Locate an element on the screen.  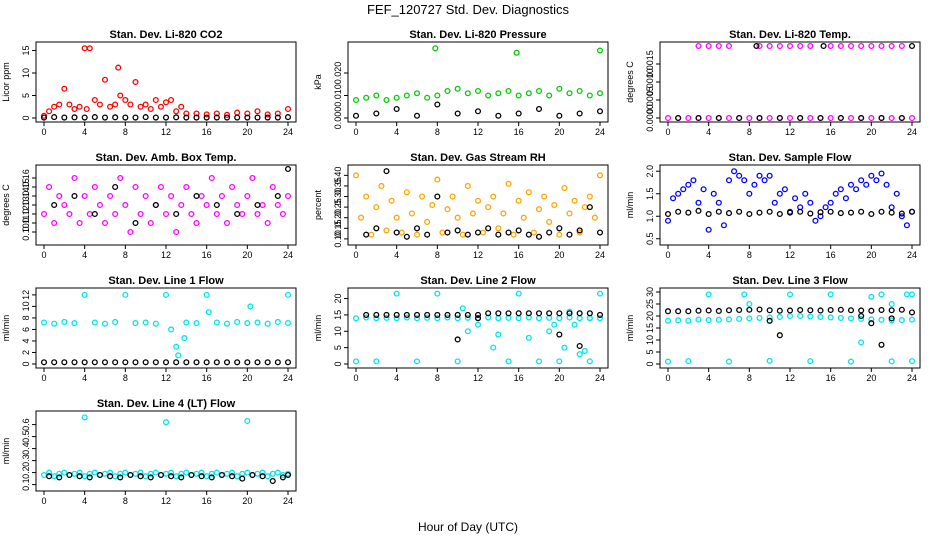
panel-title: Stan. Dev. Li-820 Temp. is located at coordinates (790, 35).